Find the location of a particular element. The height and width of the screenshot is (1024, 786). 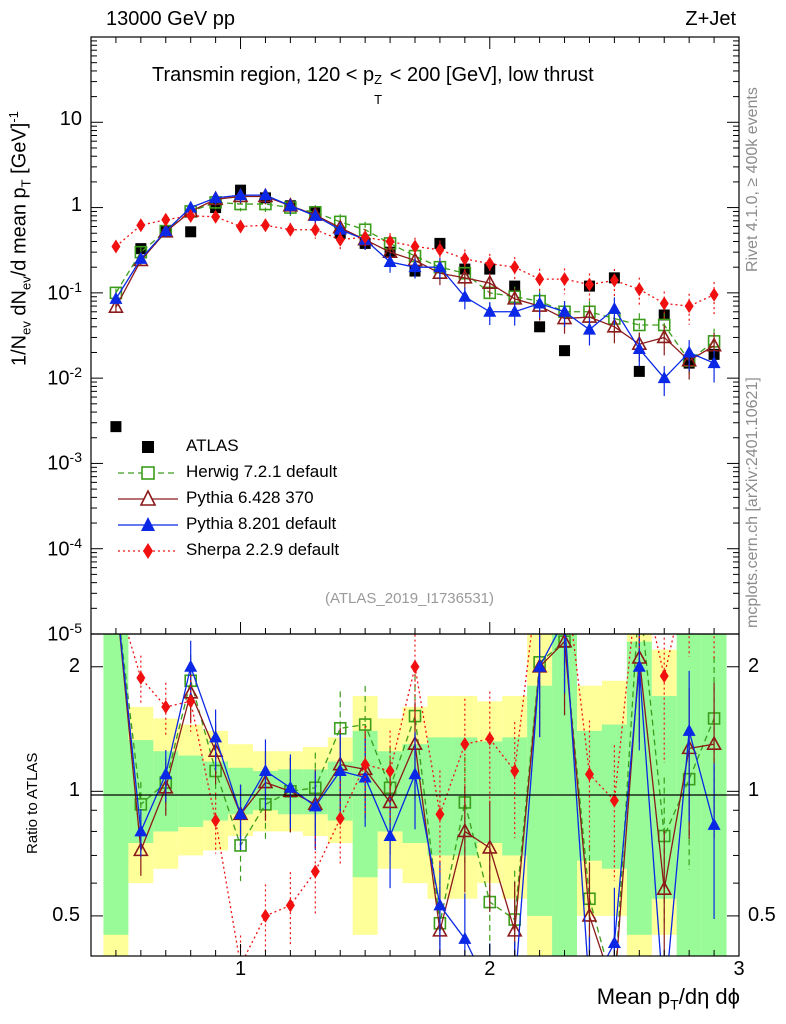

y-axis-label-ratio: Ratio to ATLAS is located at coordinates (32, 803).